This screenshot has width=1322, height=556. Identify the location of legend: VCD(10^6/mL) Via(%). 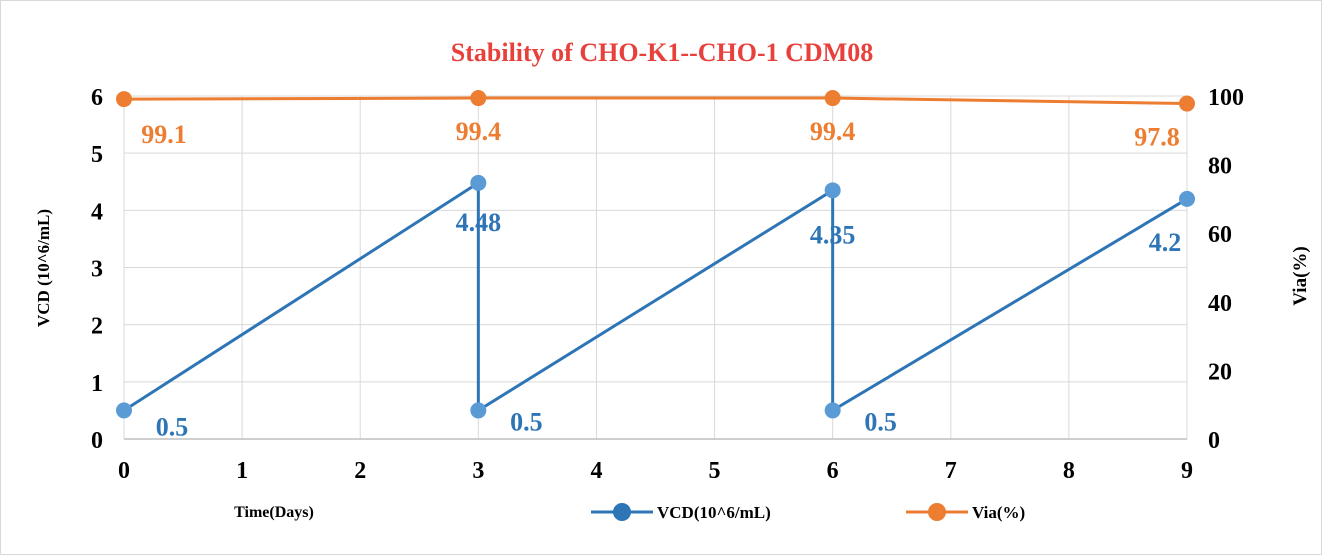
(808, 512).